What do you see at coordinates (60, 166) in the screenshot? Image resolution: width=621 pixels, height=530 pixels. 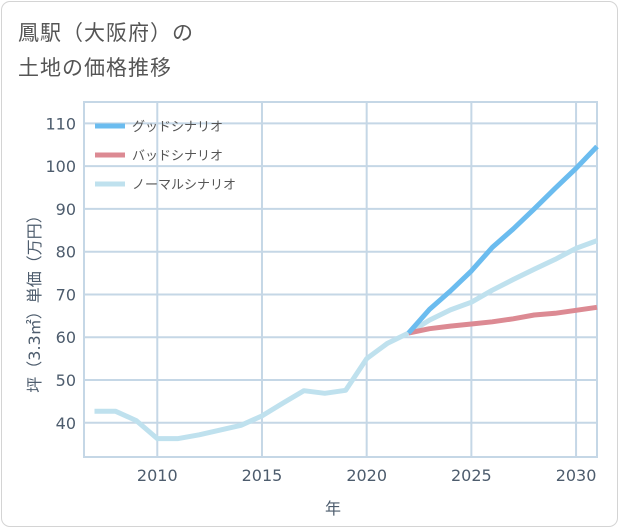 I see `y-tick-label-100: 100` at bounding box center [60, 166].